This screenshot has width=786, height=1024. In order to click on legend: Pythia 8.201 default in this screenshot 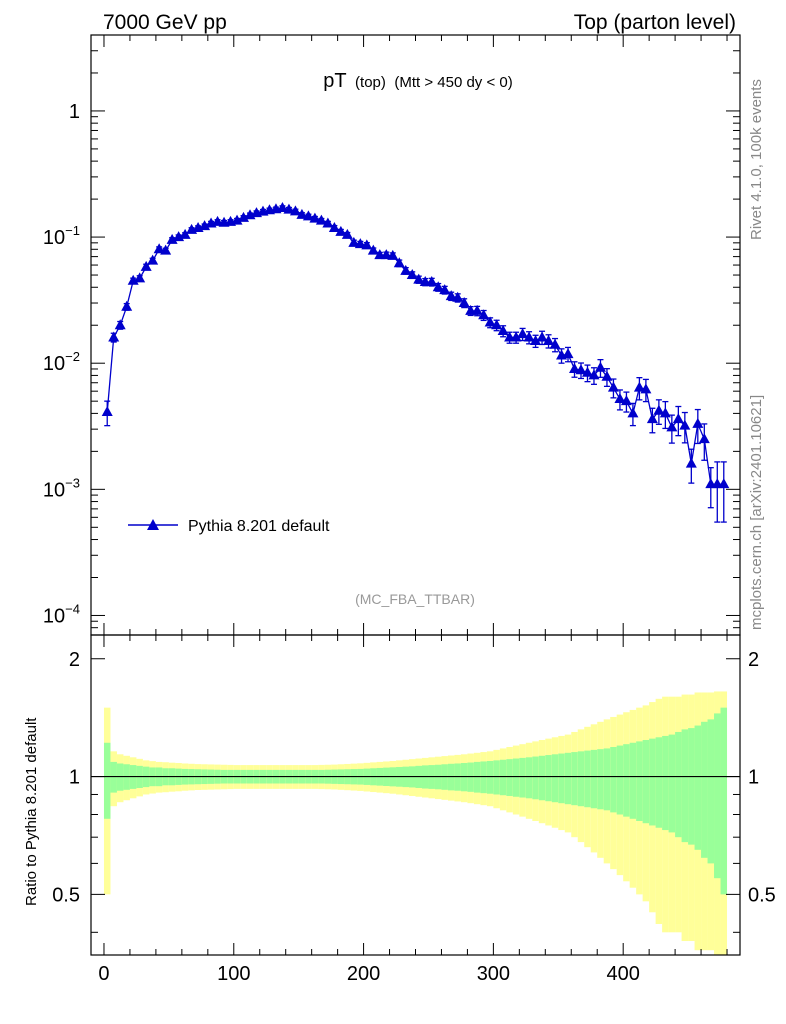, I will do `click(229, 526)`.